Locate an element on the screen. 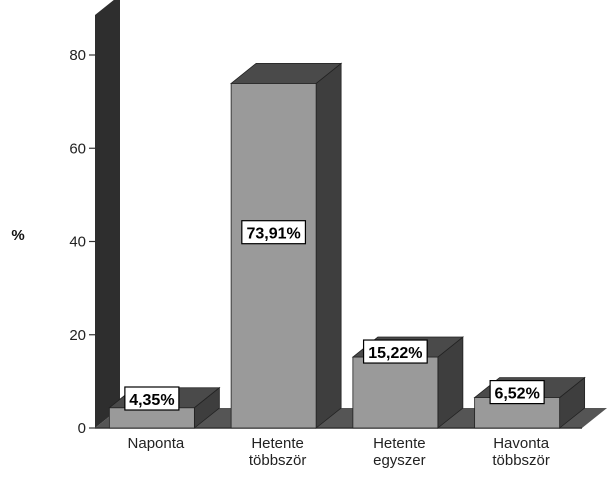 This screenshot has height=478, width=607. data-label-text: 6,52% is located at coordinates (516, 394).